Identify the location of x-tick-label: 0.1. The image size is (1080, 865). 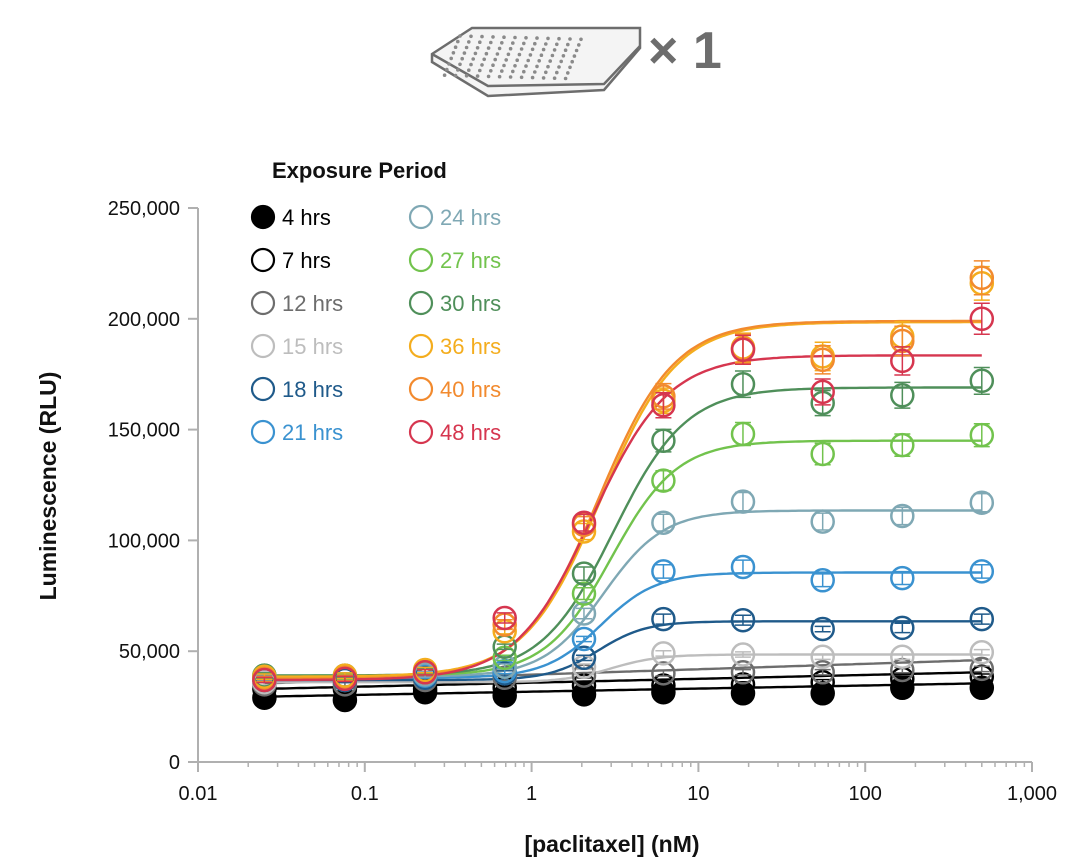
(365, 794).